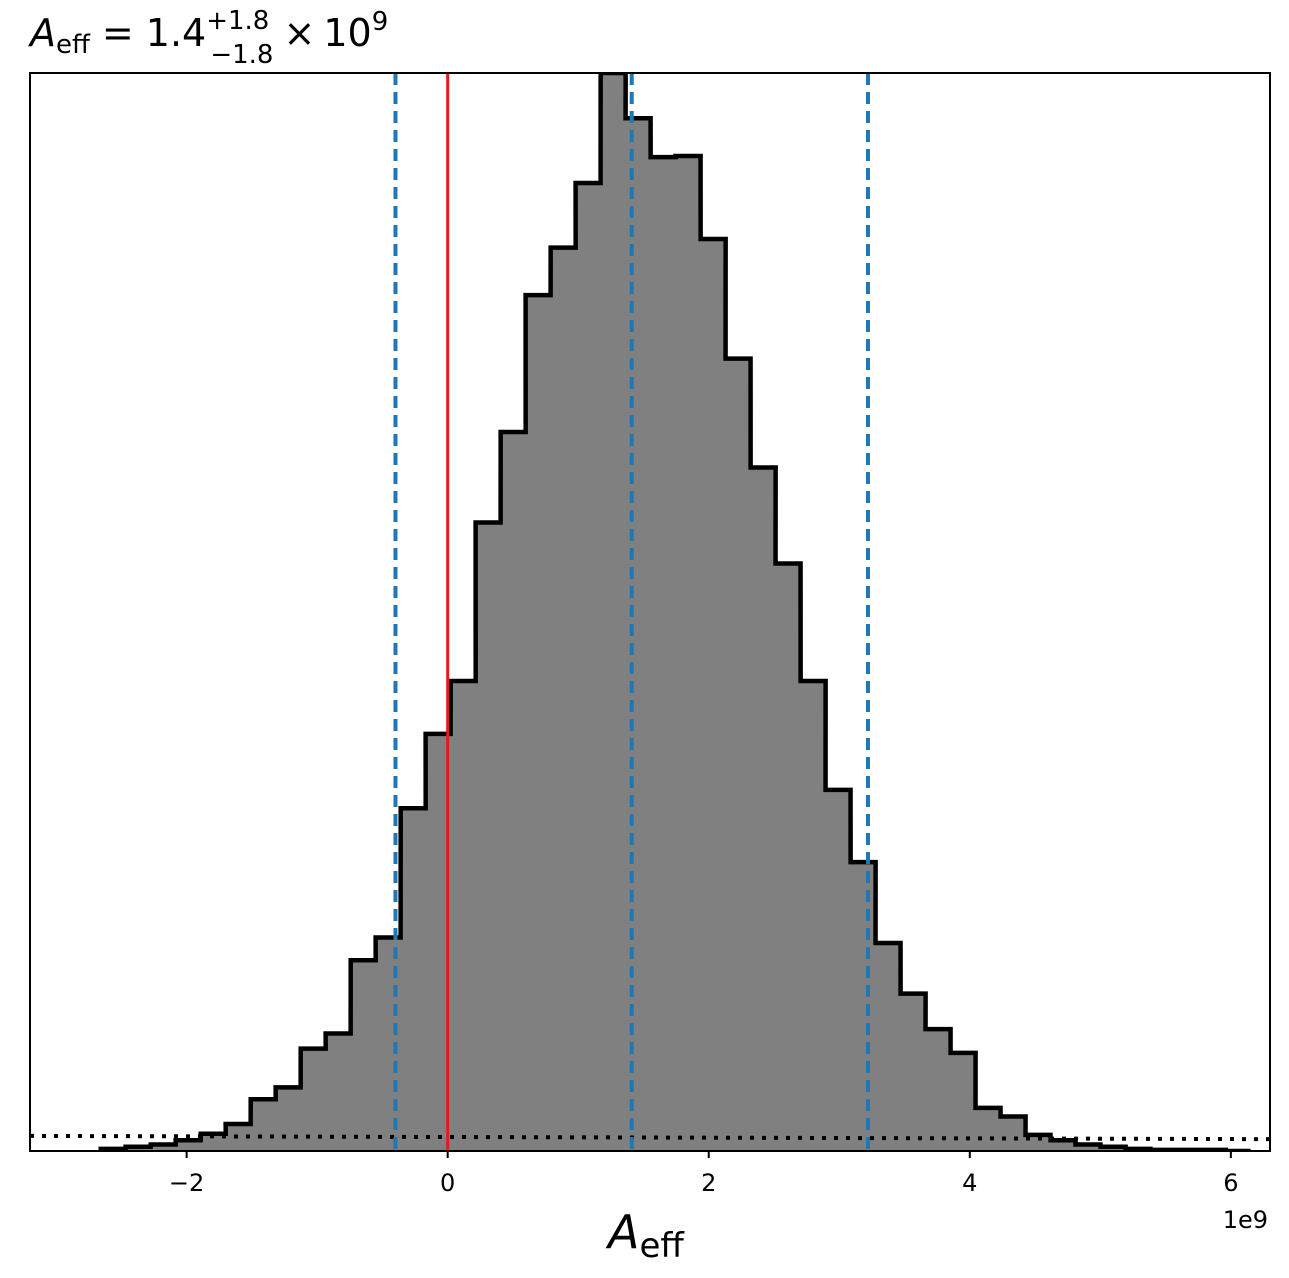 The height and width of the screenshot is (1278, 1289). What do you see at coordinates (41, 33) in the screenshot?
I see `title-symbol: A` at bounding box center [41, 33].